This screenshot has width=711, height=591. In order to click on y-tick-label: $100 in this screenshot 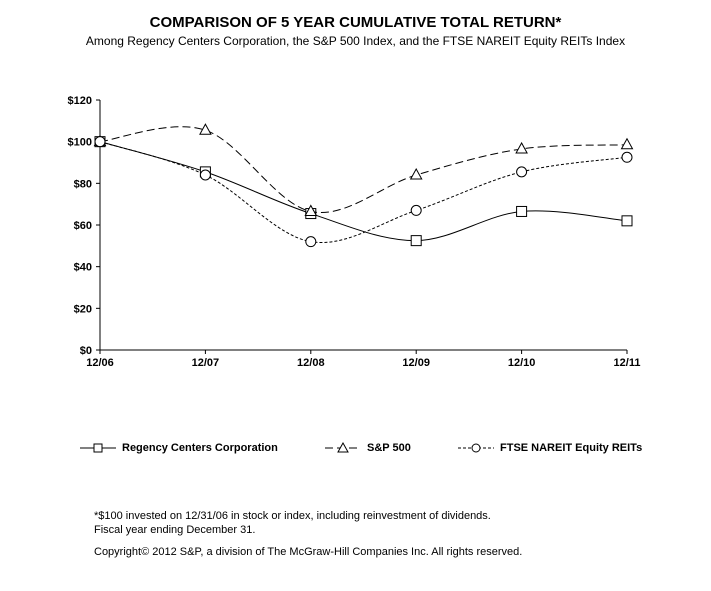, I will do `click(80, 143)`.